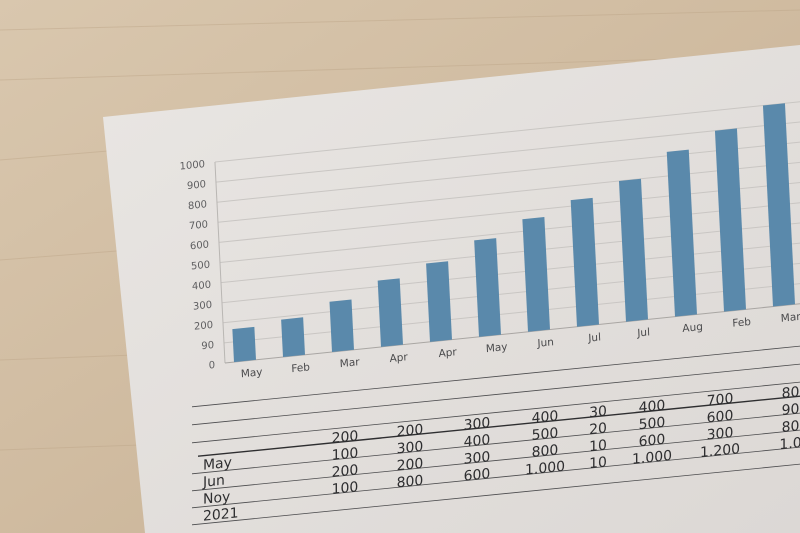 The image size is (800, 533). I want to click on table-header-rule, so click(499, 425).